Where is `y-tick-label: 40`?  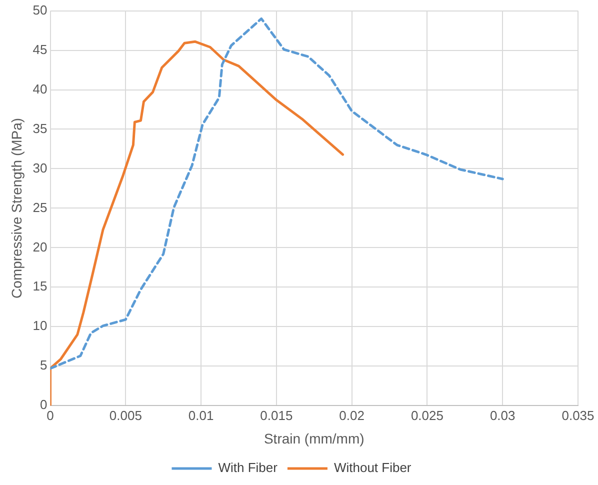
y-tick-label: 40 is located at coordinates (40, 88).